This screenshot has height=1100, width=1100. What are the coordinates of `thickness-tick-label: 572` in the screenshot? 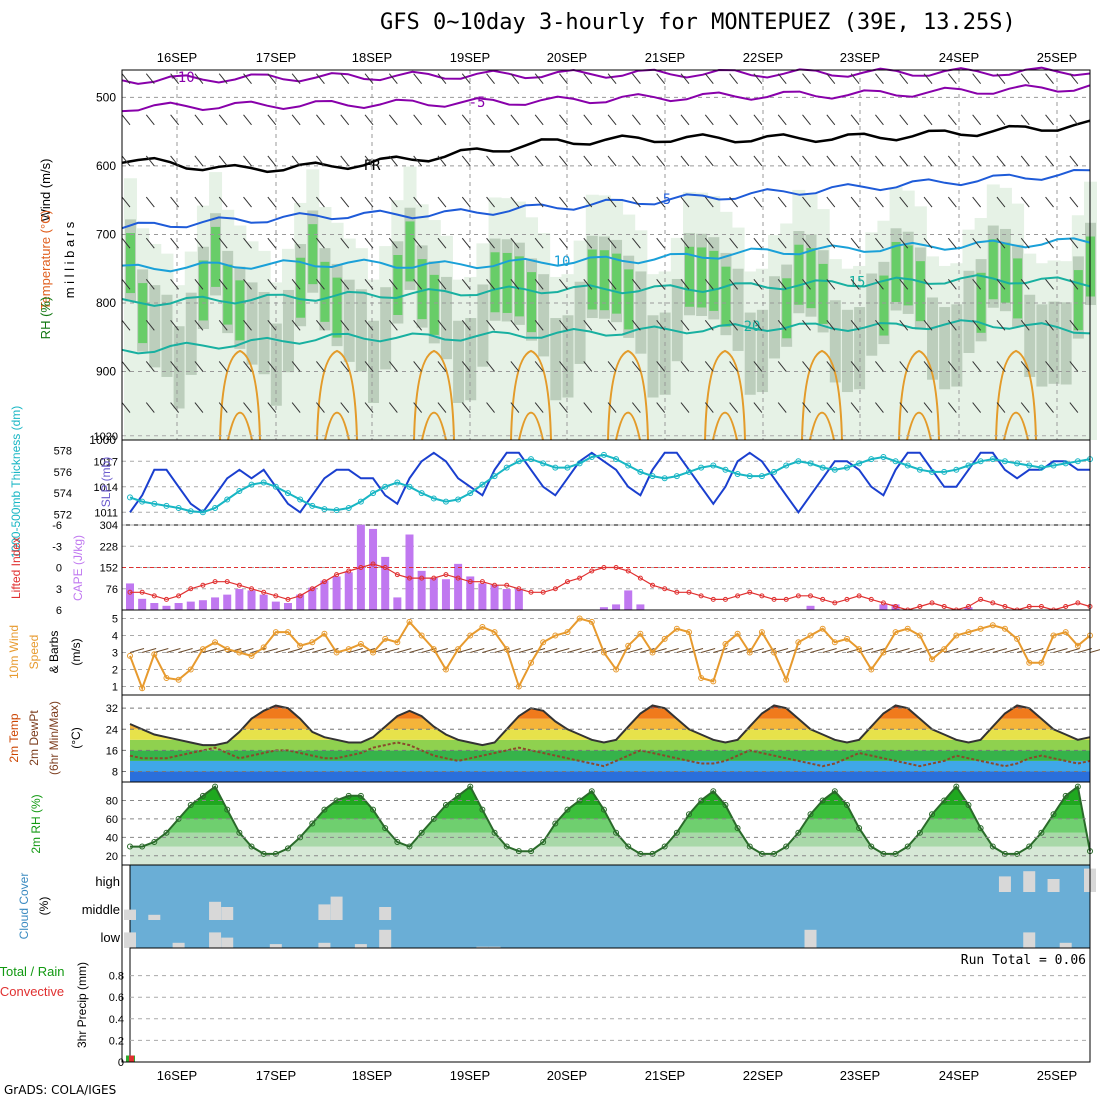 It's located at (63, 515).